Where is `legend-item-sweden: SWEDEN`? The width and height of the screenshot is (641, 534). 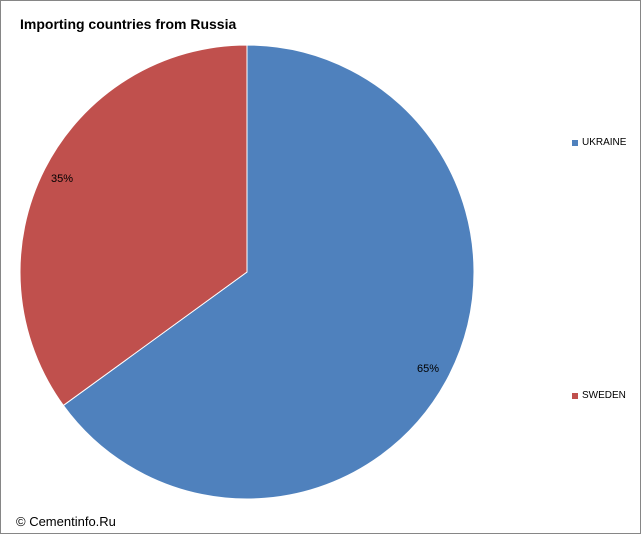
legend-item-sweden: SWEDEN is located at coordinates (599, 395).